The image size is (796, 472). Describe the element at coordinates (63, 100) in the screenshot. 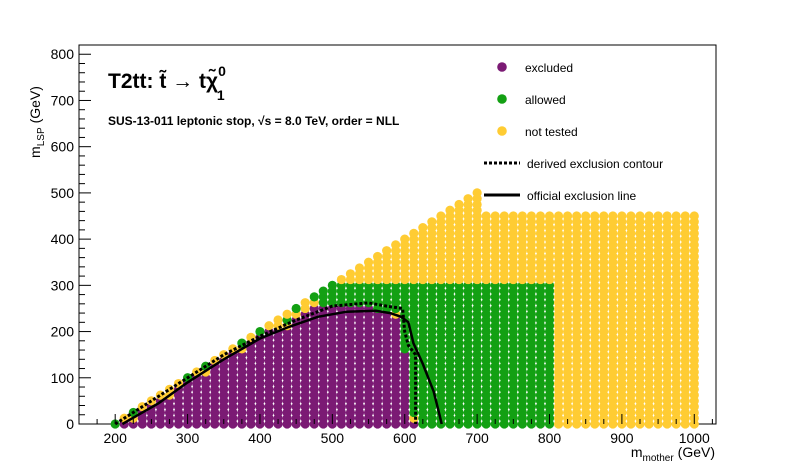

I see `y-tick-label: 700` at that location.